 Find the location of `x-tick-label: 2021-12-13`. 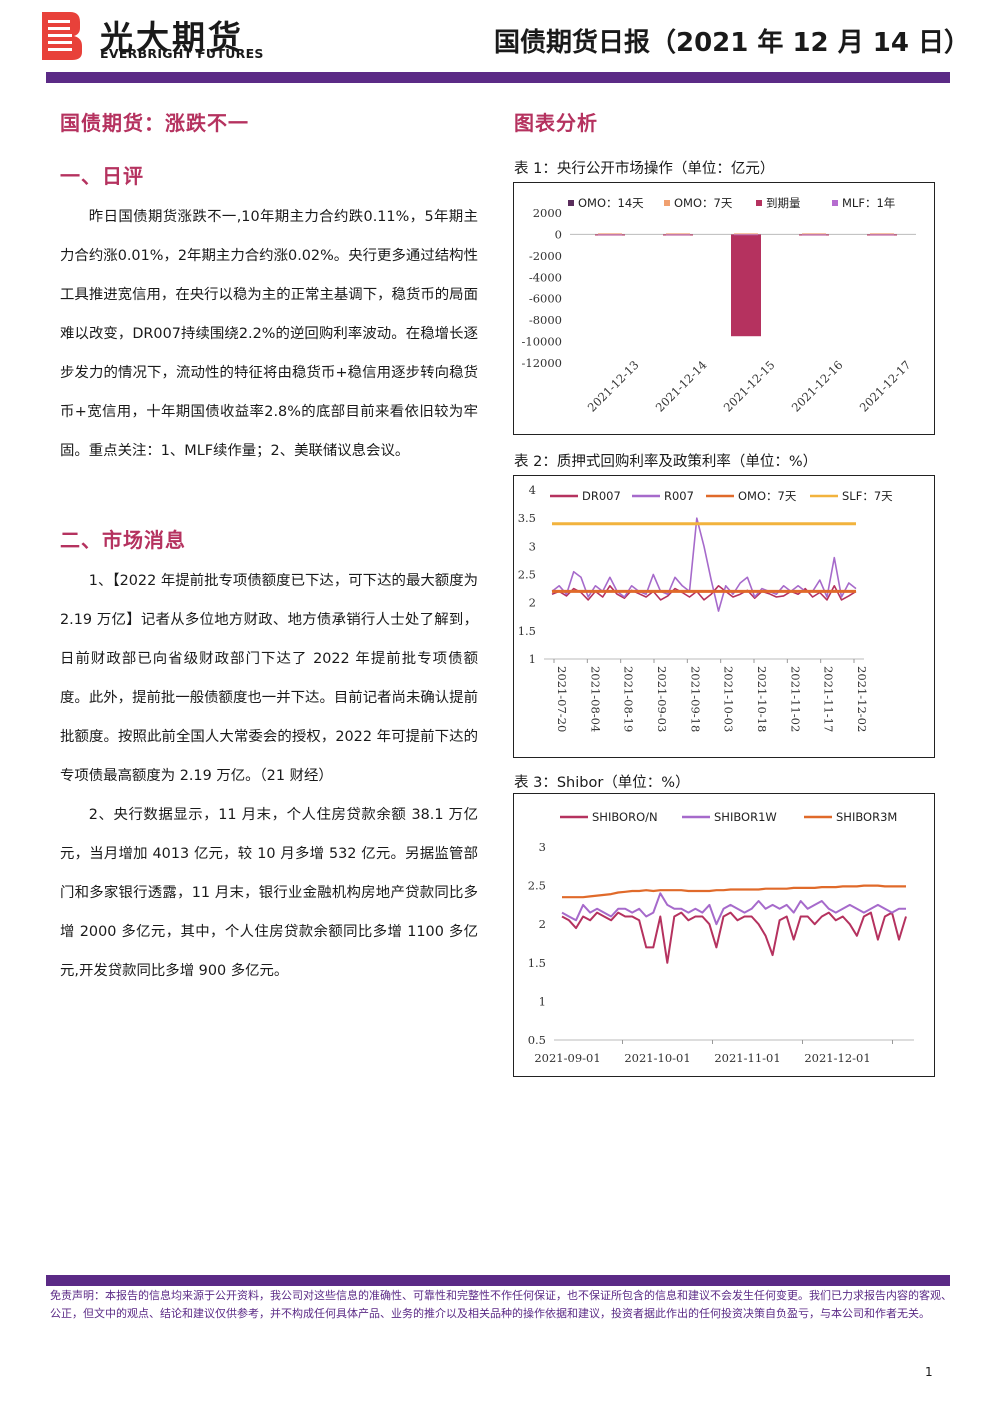

x-tick-label: 2021-12-13 is located at coordinates (613, 386).